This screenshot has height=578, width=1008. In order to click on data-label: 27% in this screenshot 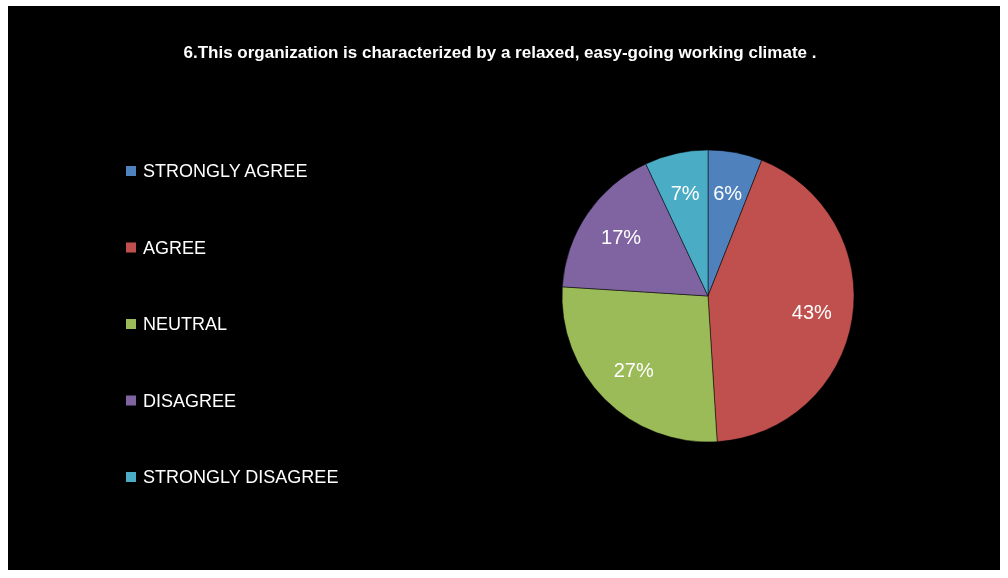, I will do `click(633, 370)`.